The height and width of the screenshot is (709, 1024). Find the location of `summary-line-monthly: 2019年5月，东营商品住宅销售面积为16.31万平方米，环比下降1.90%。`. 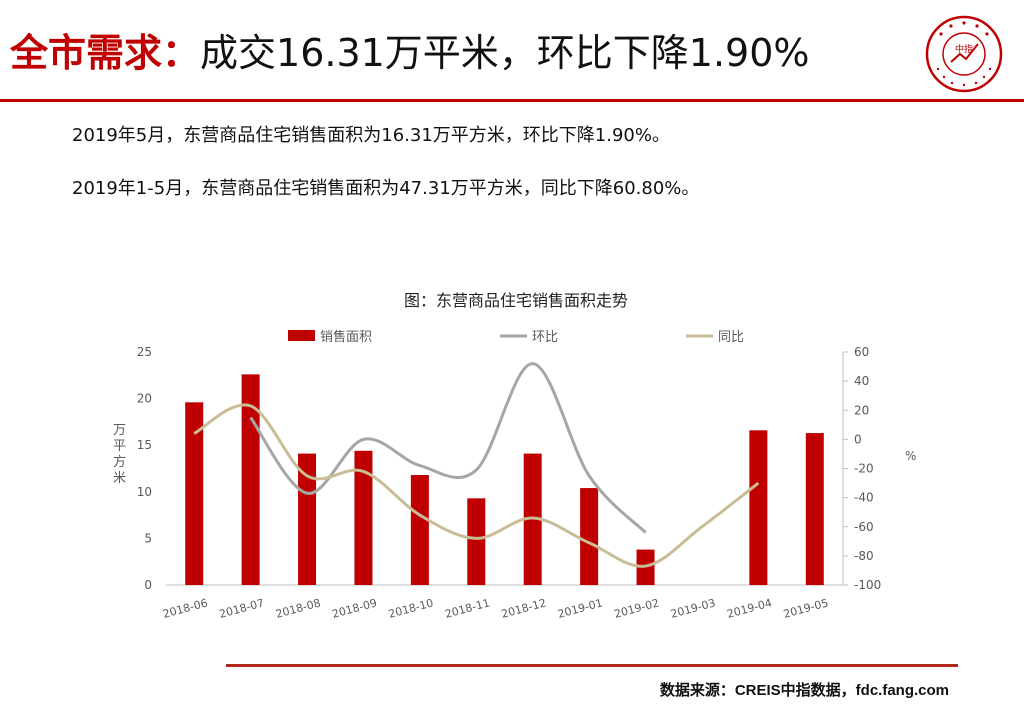

summary-line-monthly: 2019年5月，东营商品住宅销售面积为16.31万平方米，环比下降1.90%。 is located at coordinates (371, 135).